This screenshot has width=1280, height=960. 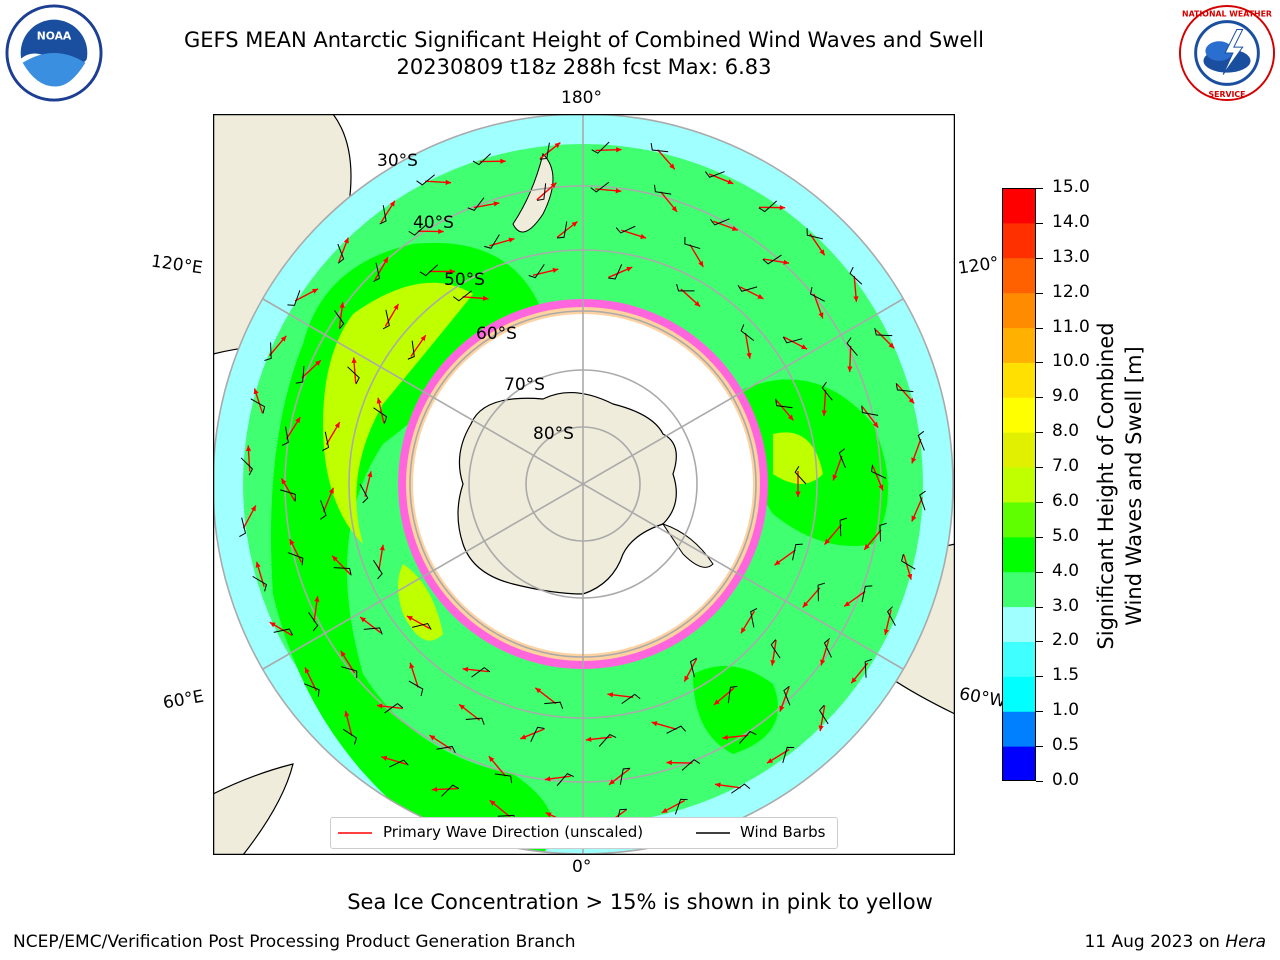 What do you see at coordinates (584, 67) in the screenshot?
I see `map-subtitle: 20230809 t18z 288h fcst Max: 6.83` at bounding box center [584, 67].